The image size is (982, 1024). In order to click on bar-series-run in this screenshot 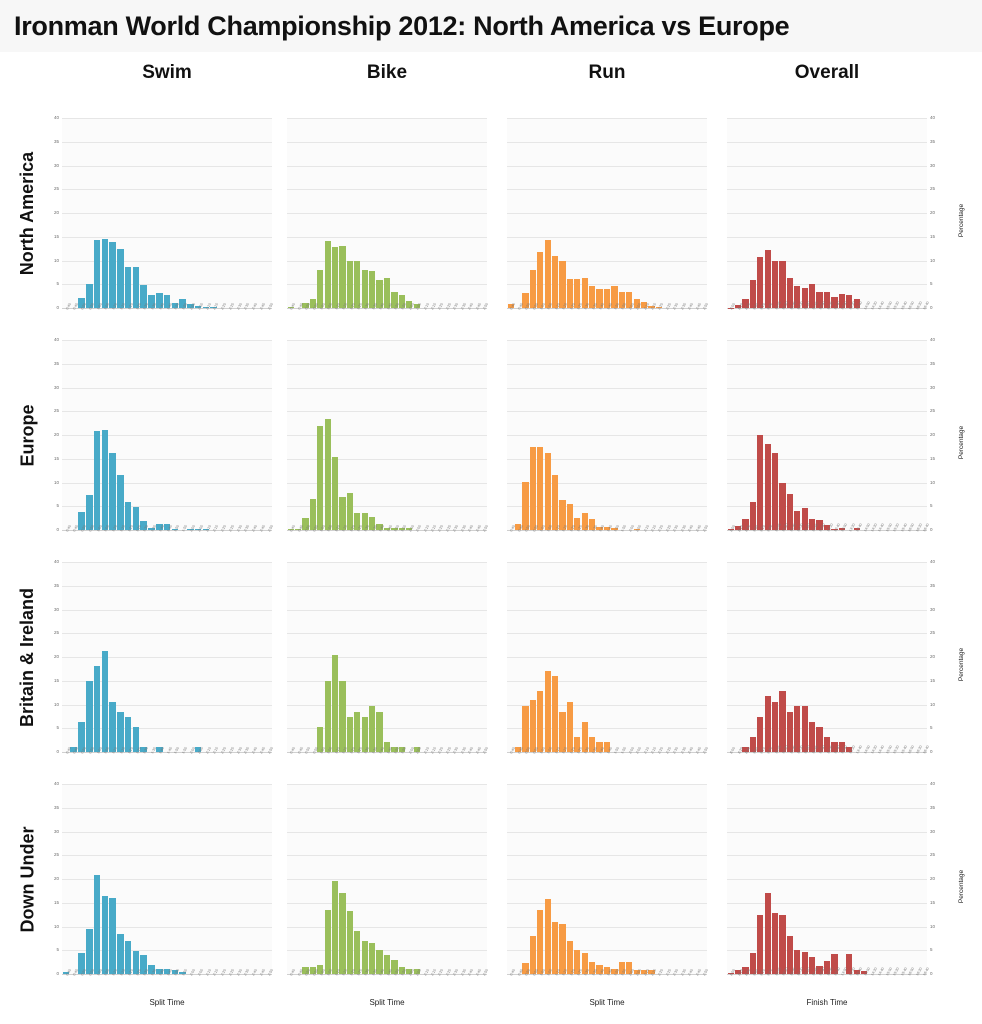, I will do `click(607, 213)`.